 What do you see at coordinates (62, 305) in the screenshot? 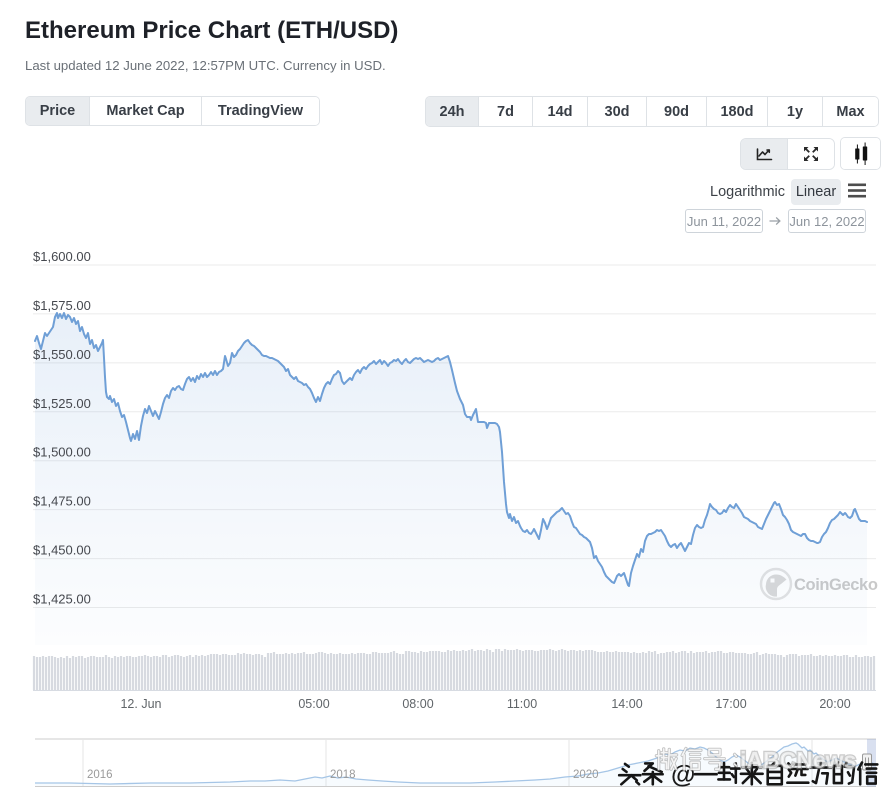
I see `svg-text: $1,575.00` at bounding box center [62, 305].